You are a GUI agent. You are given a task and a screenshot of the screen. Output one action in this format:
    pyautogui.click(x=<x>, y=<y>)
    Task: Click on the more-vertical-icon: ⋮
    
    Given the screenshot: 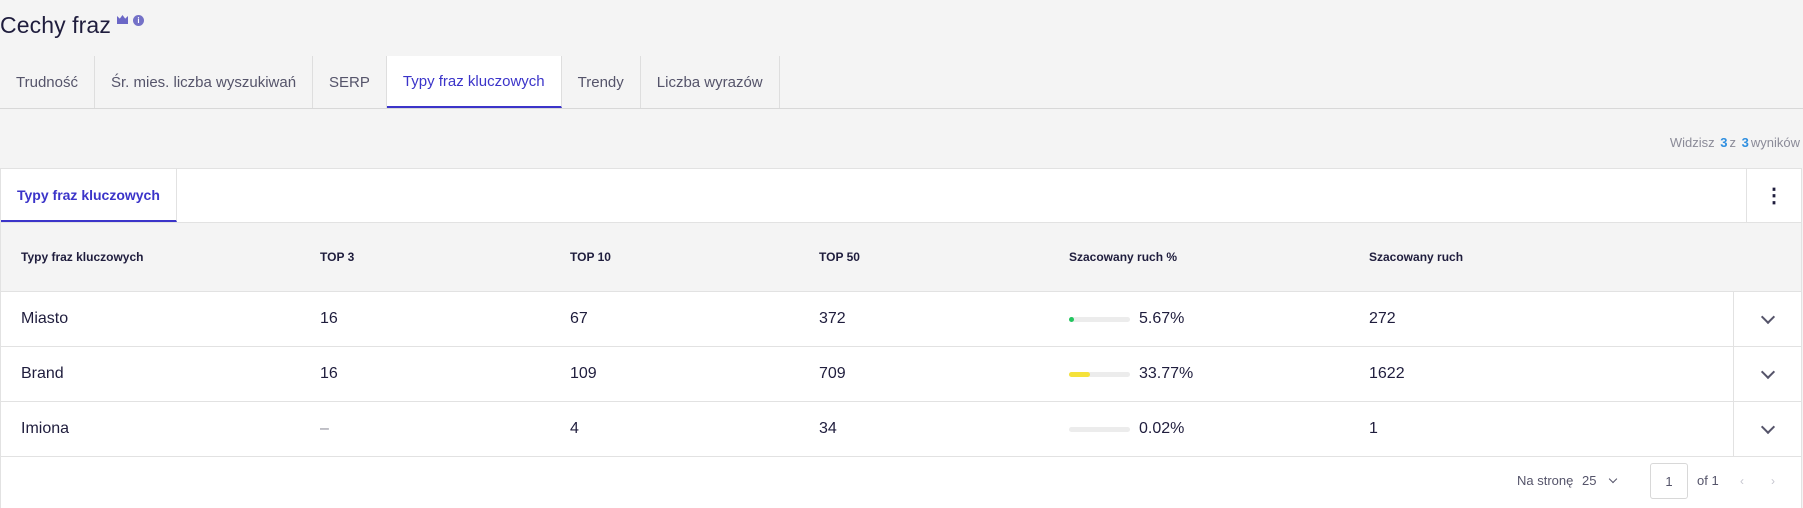 What is the action you would take?
    pyautogui.click(x=1773, y=195)
    